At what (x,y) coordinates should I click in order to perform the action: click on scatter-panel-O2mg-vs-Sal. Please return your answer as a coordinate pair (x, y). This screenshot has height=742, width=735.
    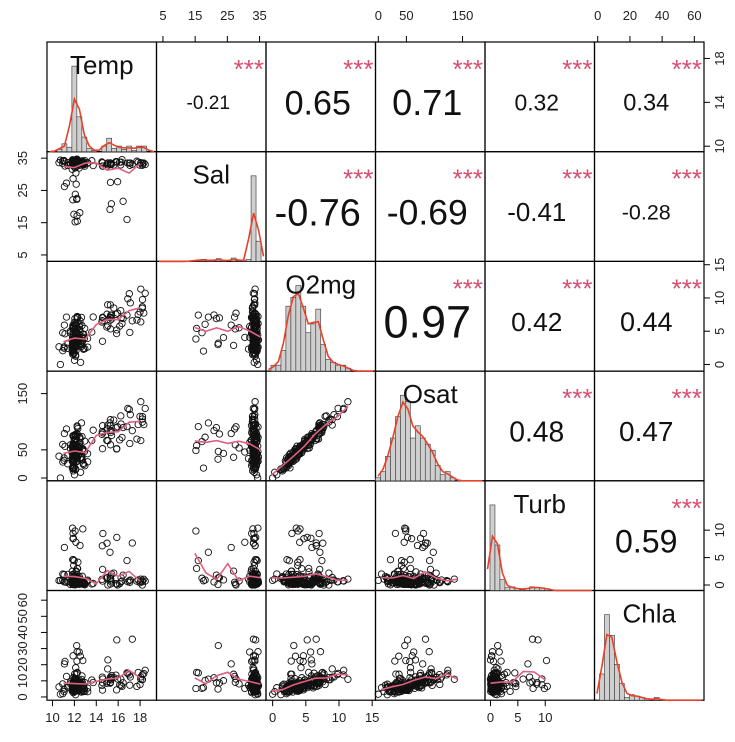
    Looking at the image, I should click on (227, 327).